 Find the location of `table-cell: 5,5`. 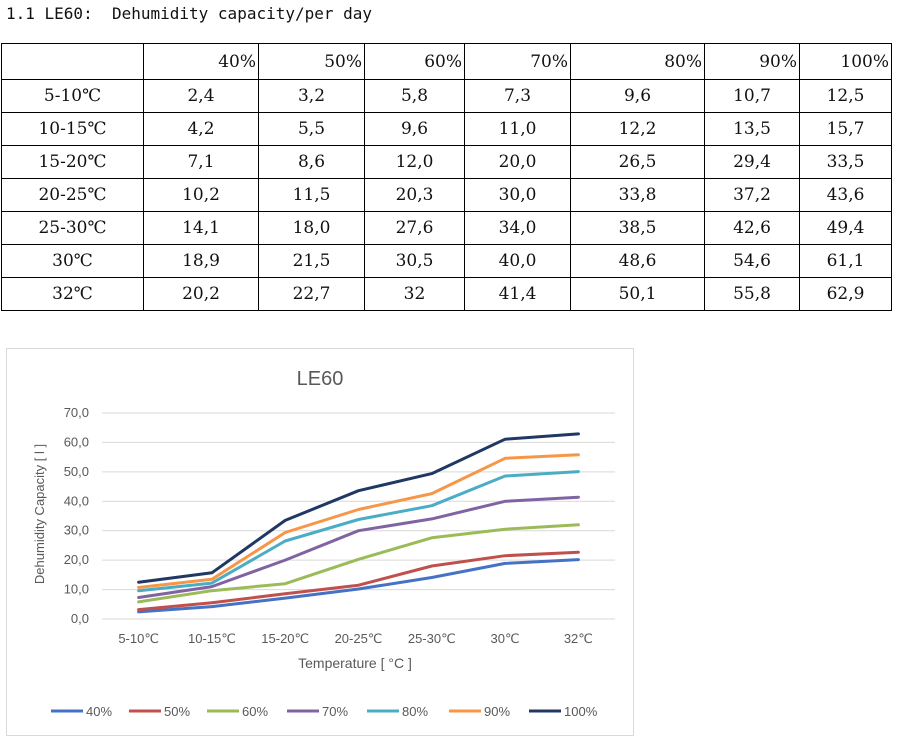

table-cell: 5,5 is located at coordinates (311, 129).